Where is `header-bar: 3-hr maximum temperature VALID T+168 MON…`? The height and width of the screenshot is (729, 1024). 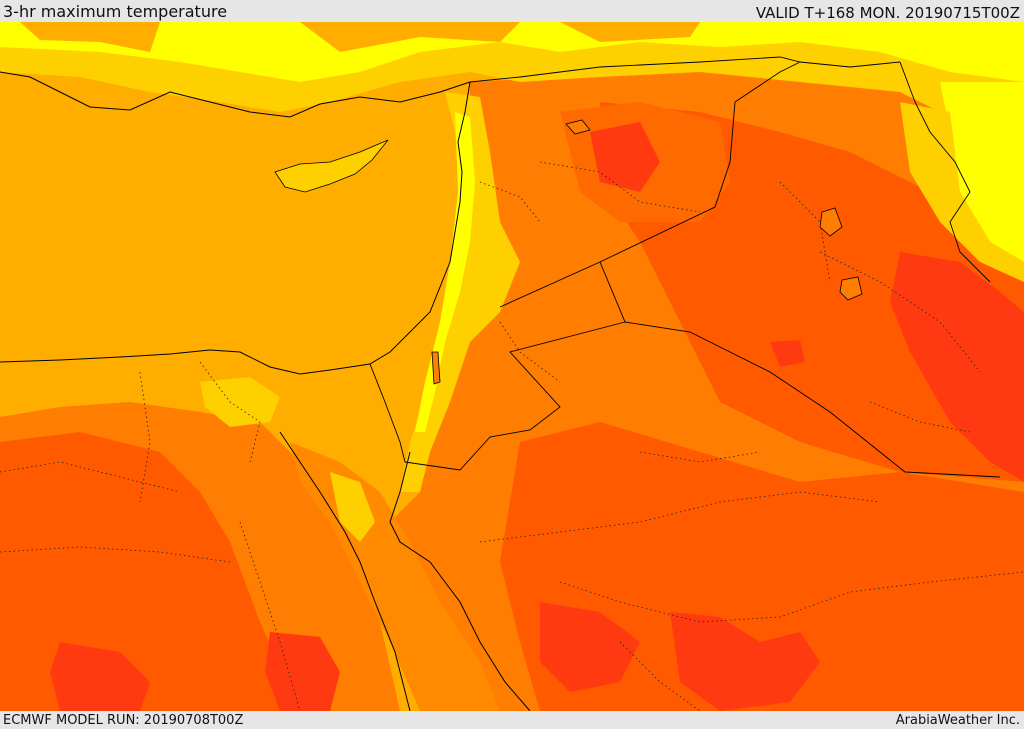 header-bar: 3-hr maximum temperature VALID T+168 MON… is located at coordinates (512, 11).